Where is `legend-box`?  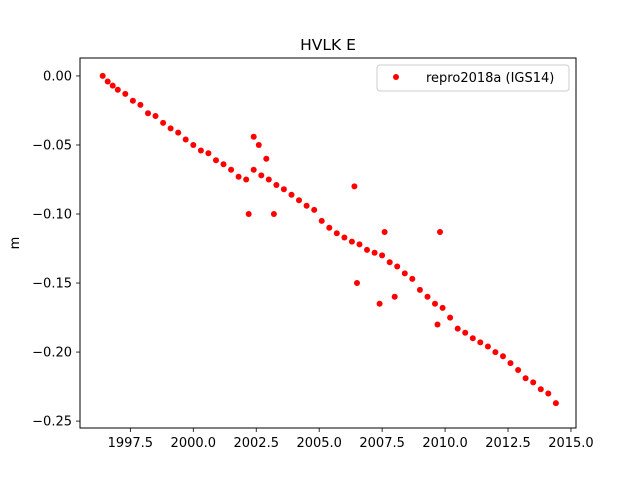
legend-box is located at coordinates (473, 78).